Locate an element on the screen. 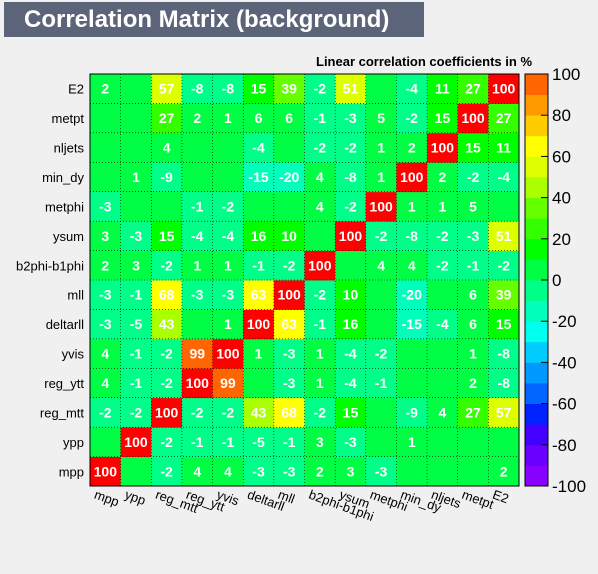  cell-value: 16 is located at coordinates (351, 324).